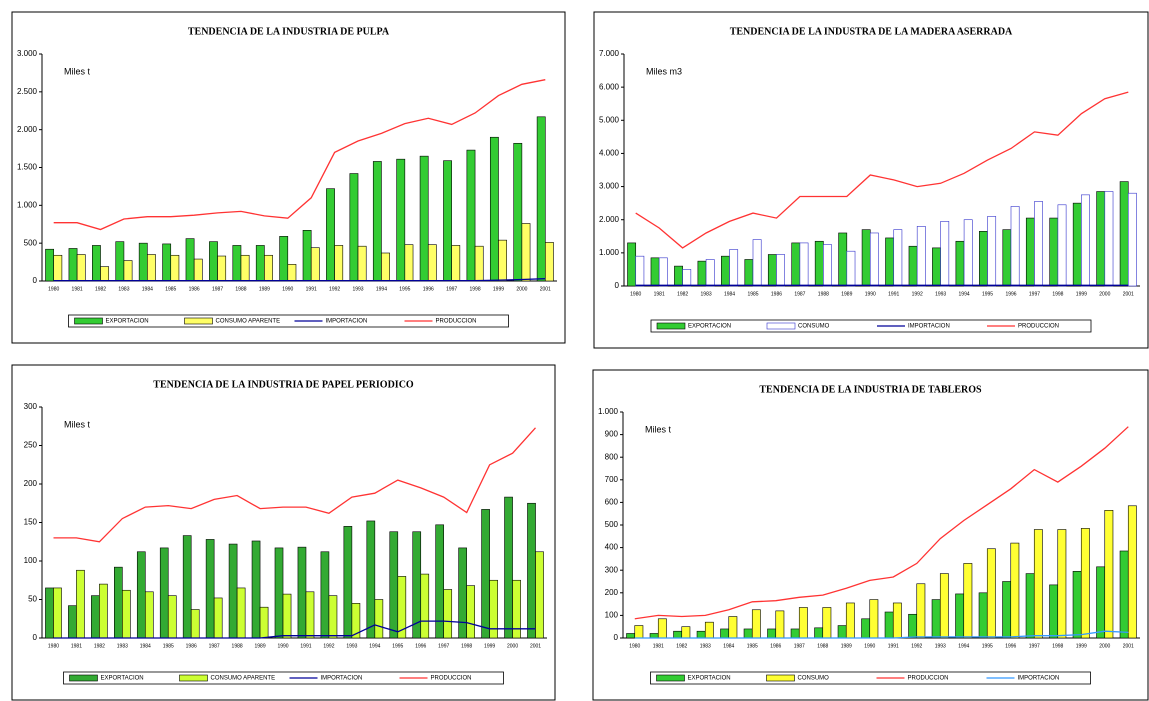 This screenshot has height=701, width=1149. I want to click on x-tick-label: 1993, so click(940, 294).